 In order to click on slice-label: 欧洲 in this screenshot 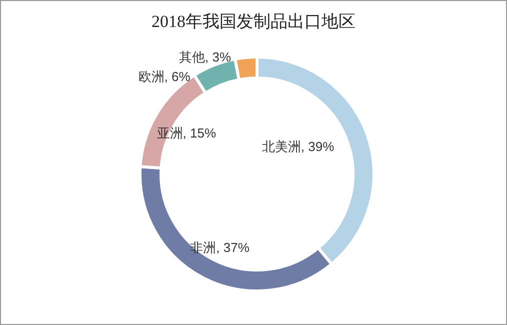, I will do `click(151, 76)`.